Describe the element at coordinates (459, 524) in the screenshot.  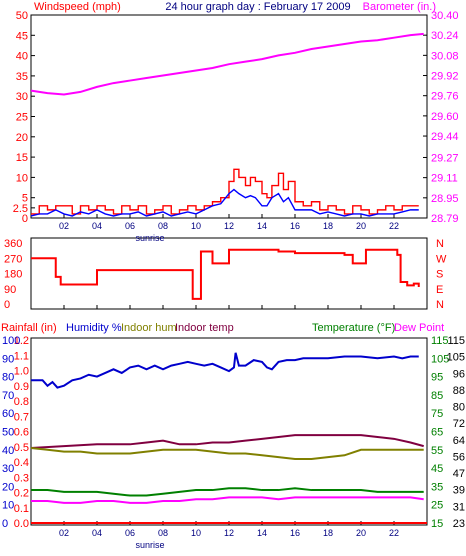
I see `indoor-temp-tick-label: 23` at that location.